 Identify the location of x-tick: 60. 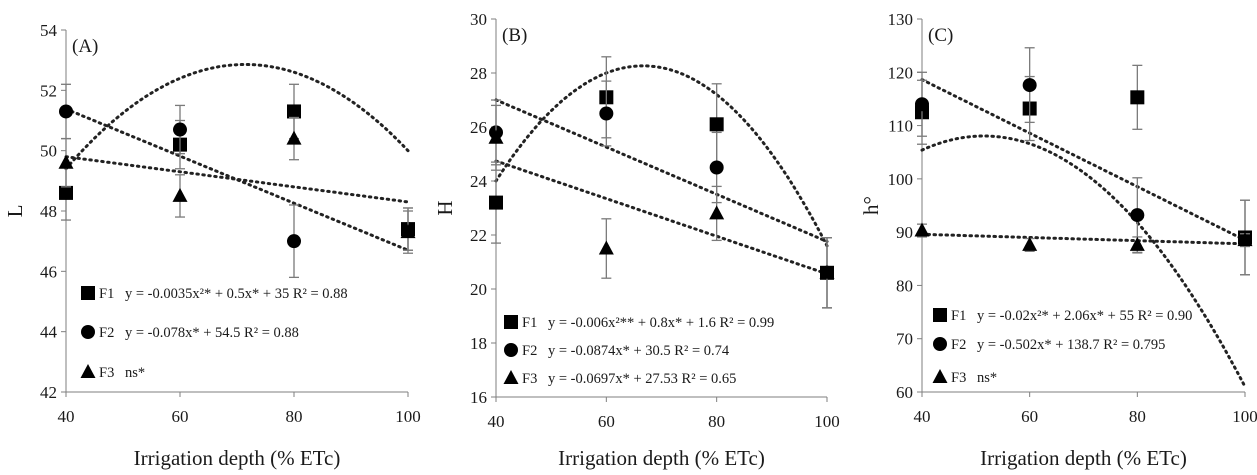
(606, 421).